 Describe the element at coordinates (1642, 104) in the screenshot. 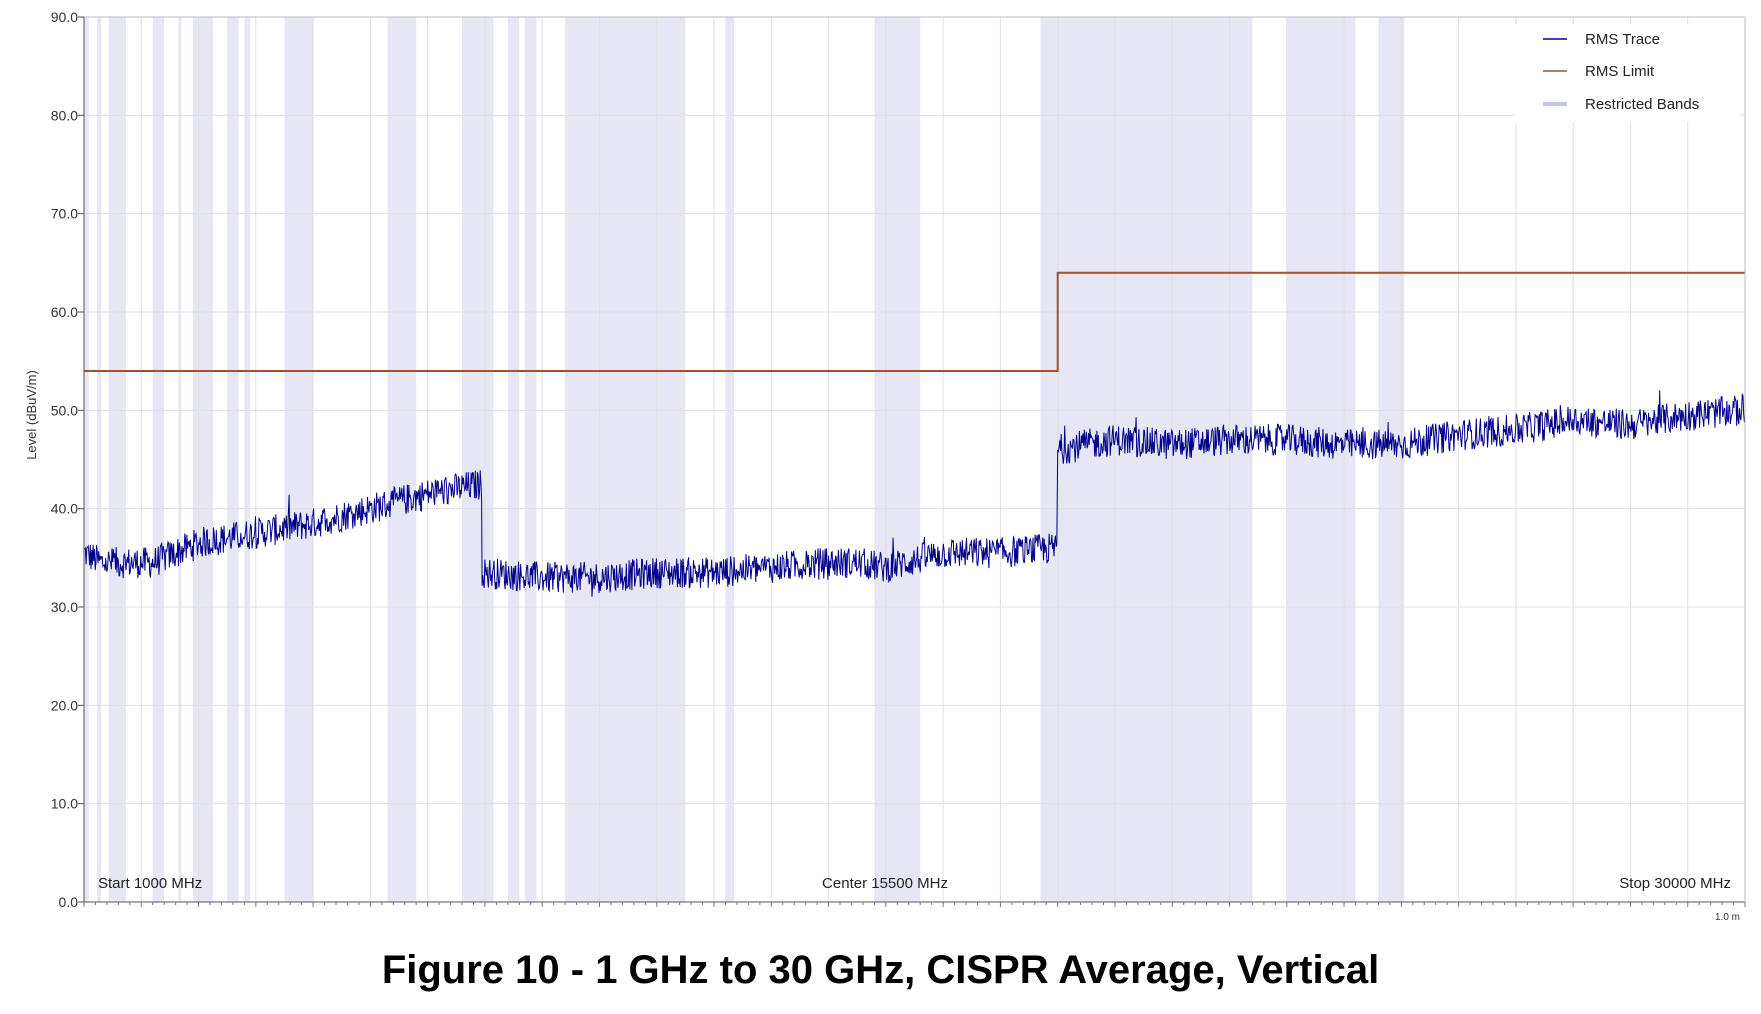

I see `legend-entry-restricted-bands: Restricted Bands` at that location.